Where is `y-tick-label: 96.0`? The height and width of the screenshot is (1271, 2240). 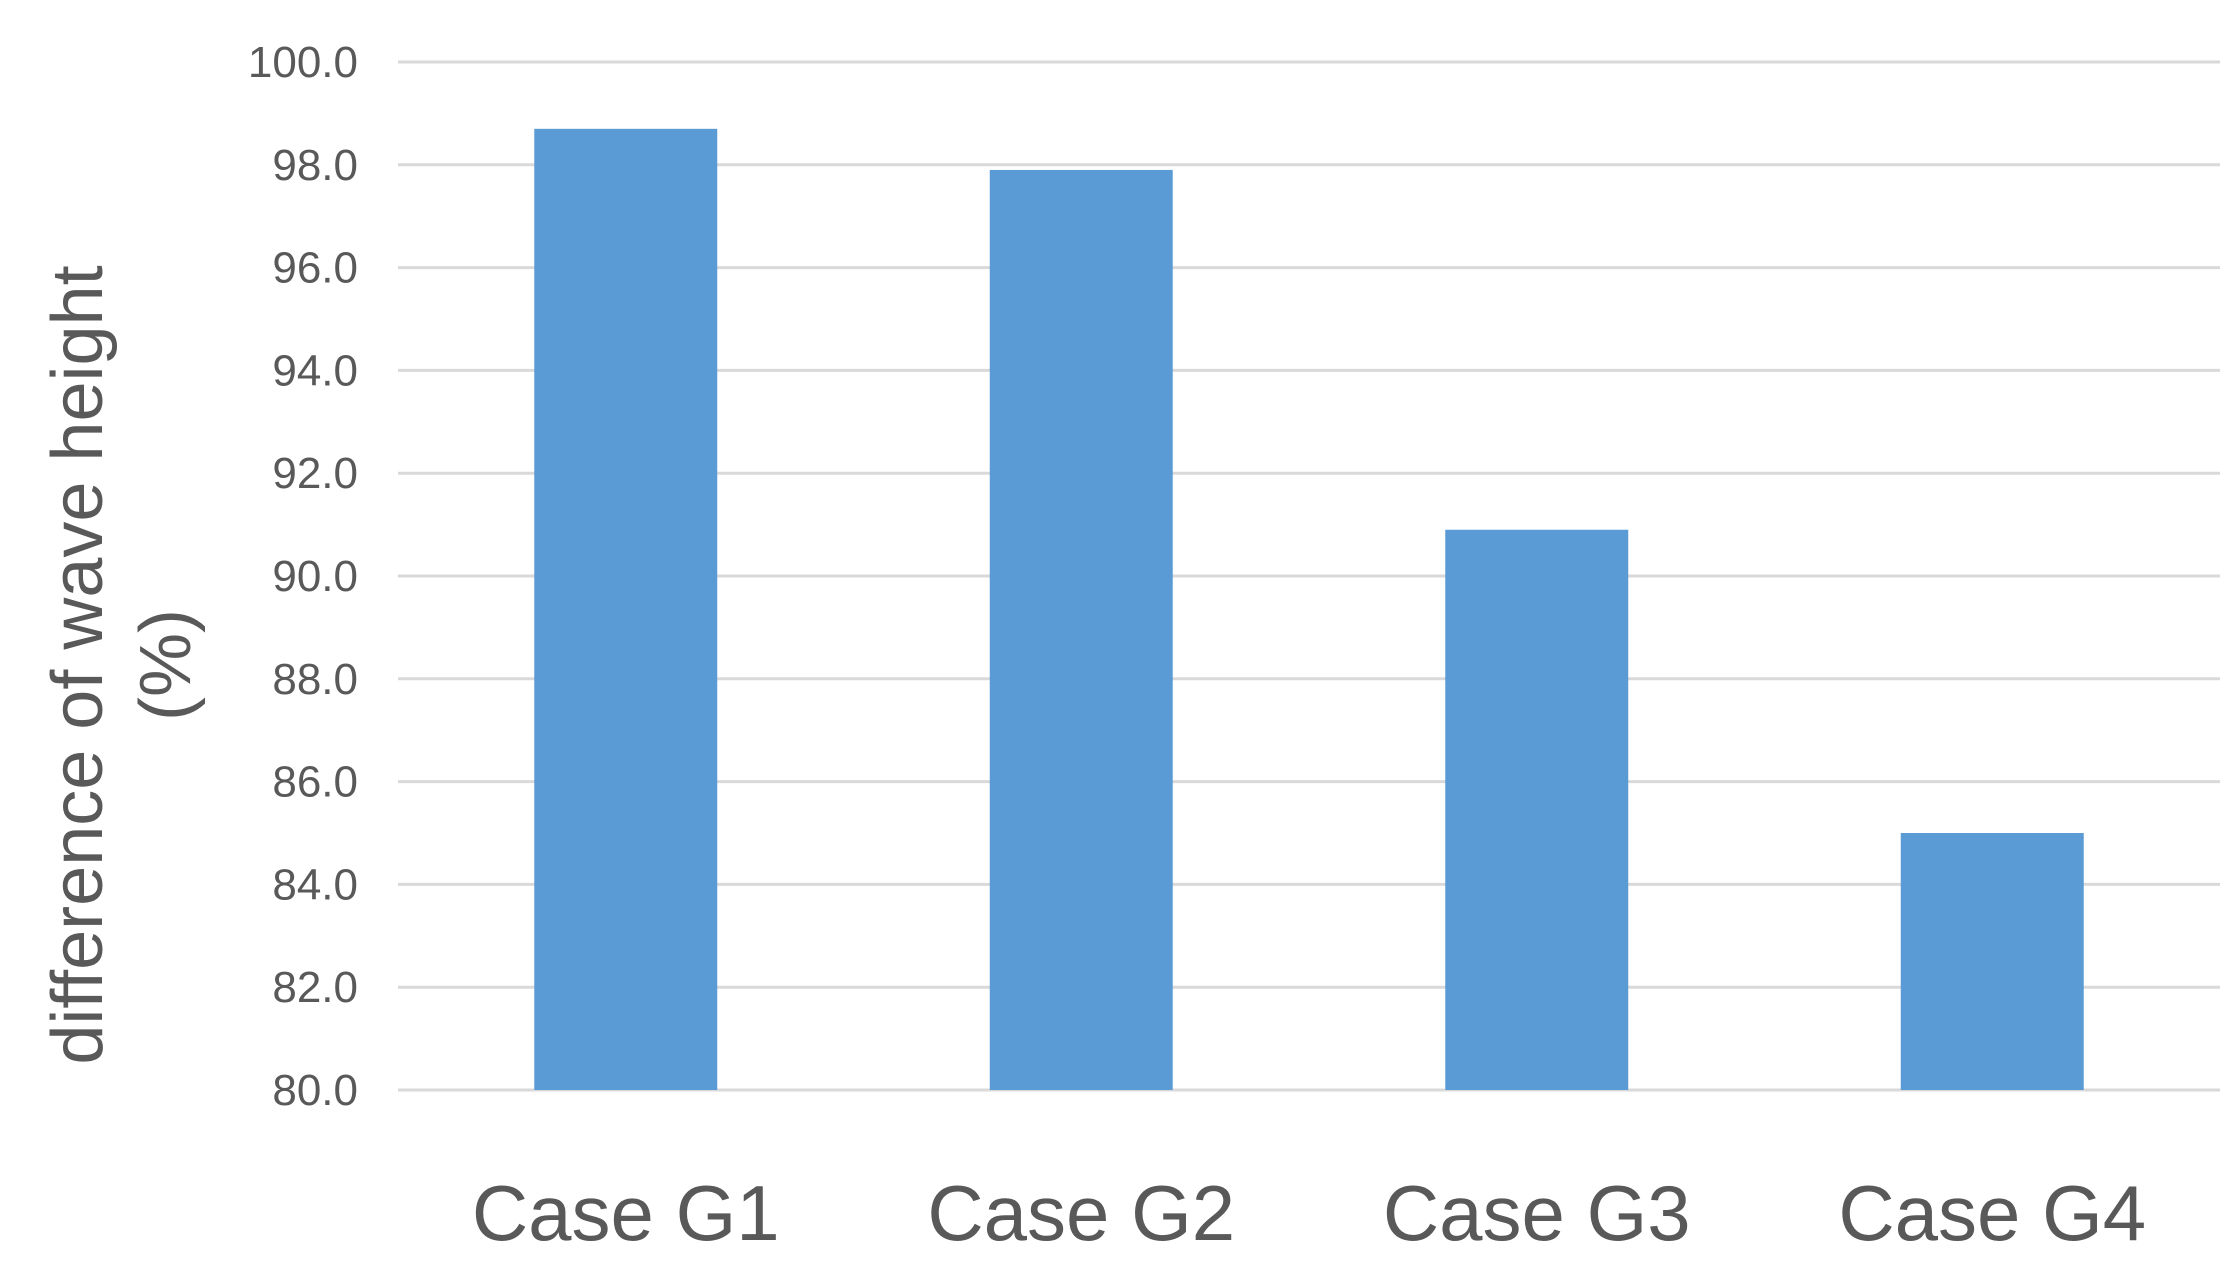 y-tick-label: 96.0 is located at coordinates (315, 268).